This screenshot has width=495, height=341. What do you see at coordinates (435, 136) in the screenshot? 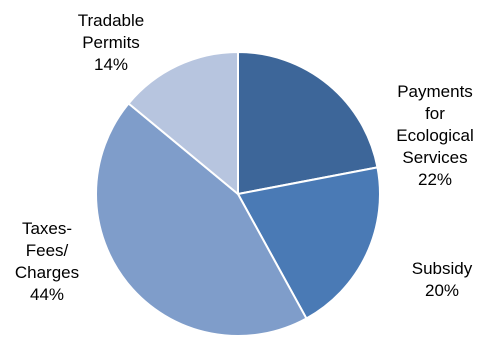
I see `slice-label-payments-for-ecological-services: Payments for Ecological Services 22%` at bounding box center [435, 136].